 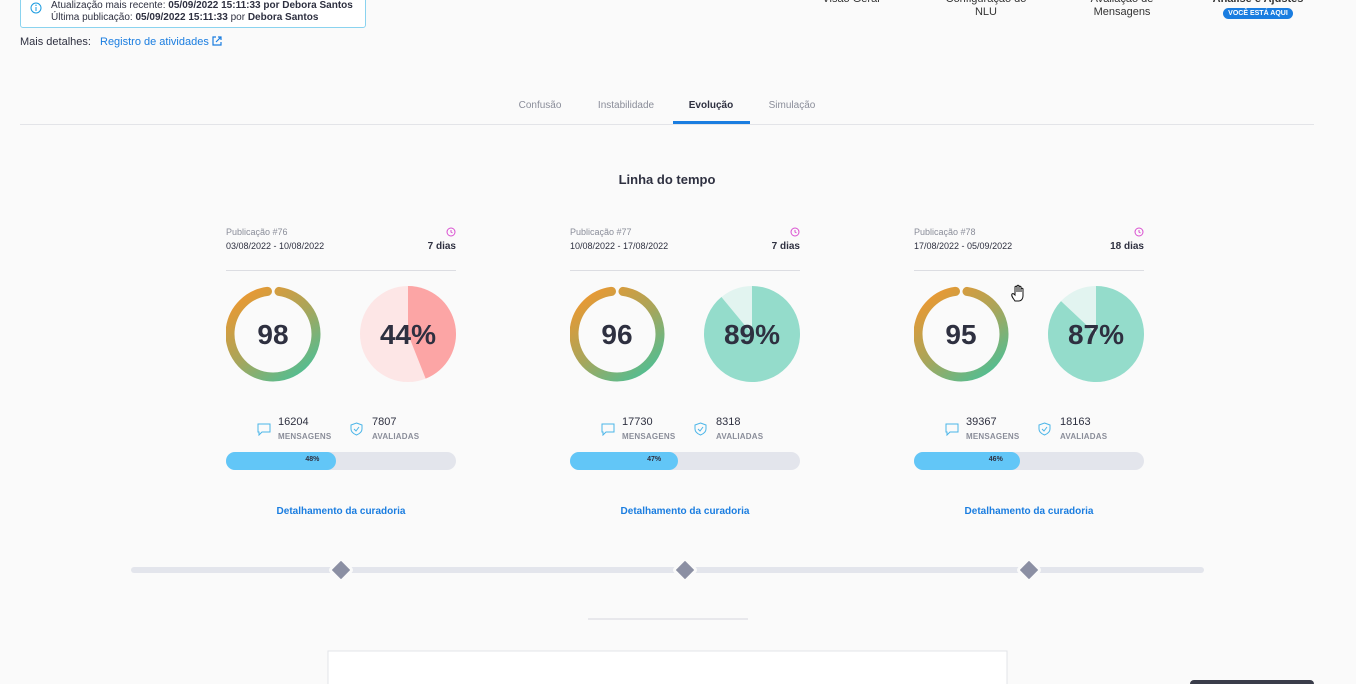 I want to click on publication: Publicação #78, so click(x=945, y=232).